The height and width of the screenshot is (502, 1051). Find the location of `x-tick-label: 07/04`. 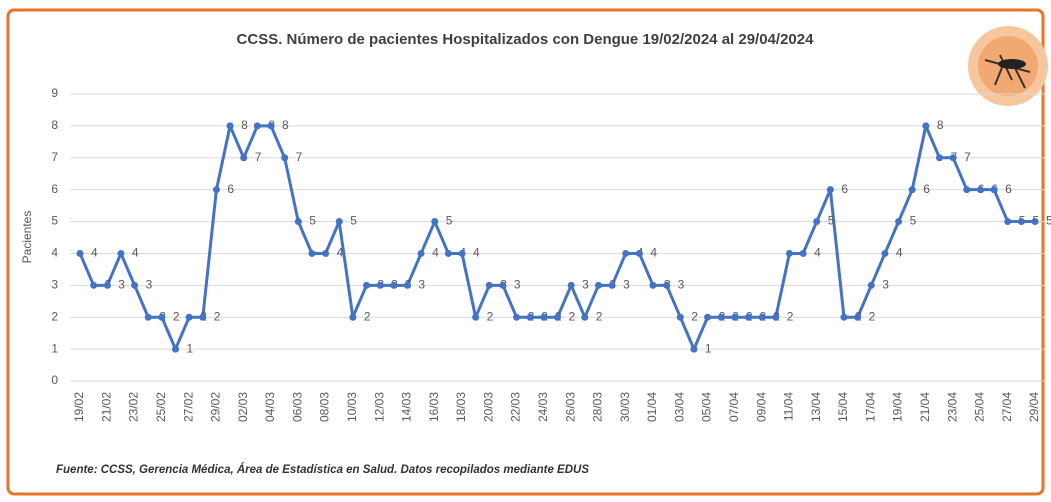

x-tick-label: 07/04 is located at coordinates (734, 407).